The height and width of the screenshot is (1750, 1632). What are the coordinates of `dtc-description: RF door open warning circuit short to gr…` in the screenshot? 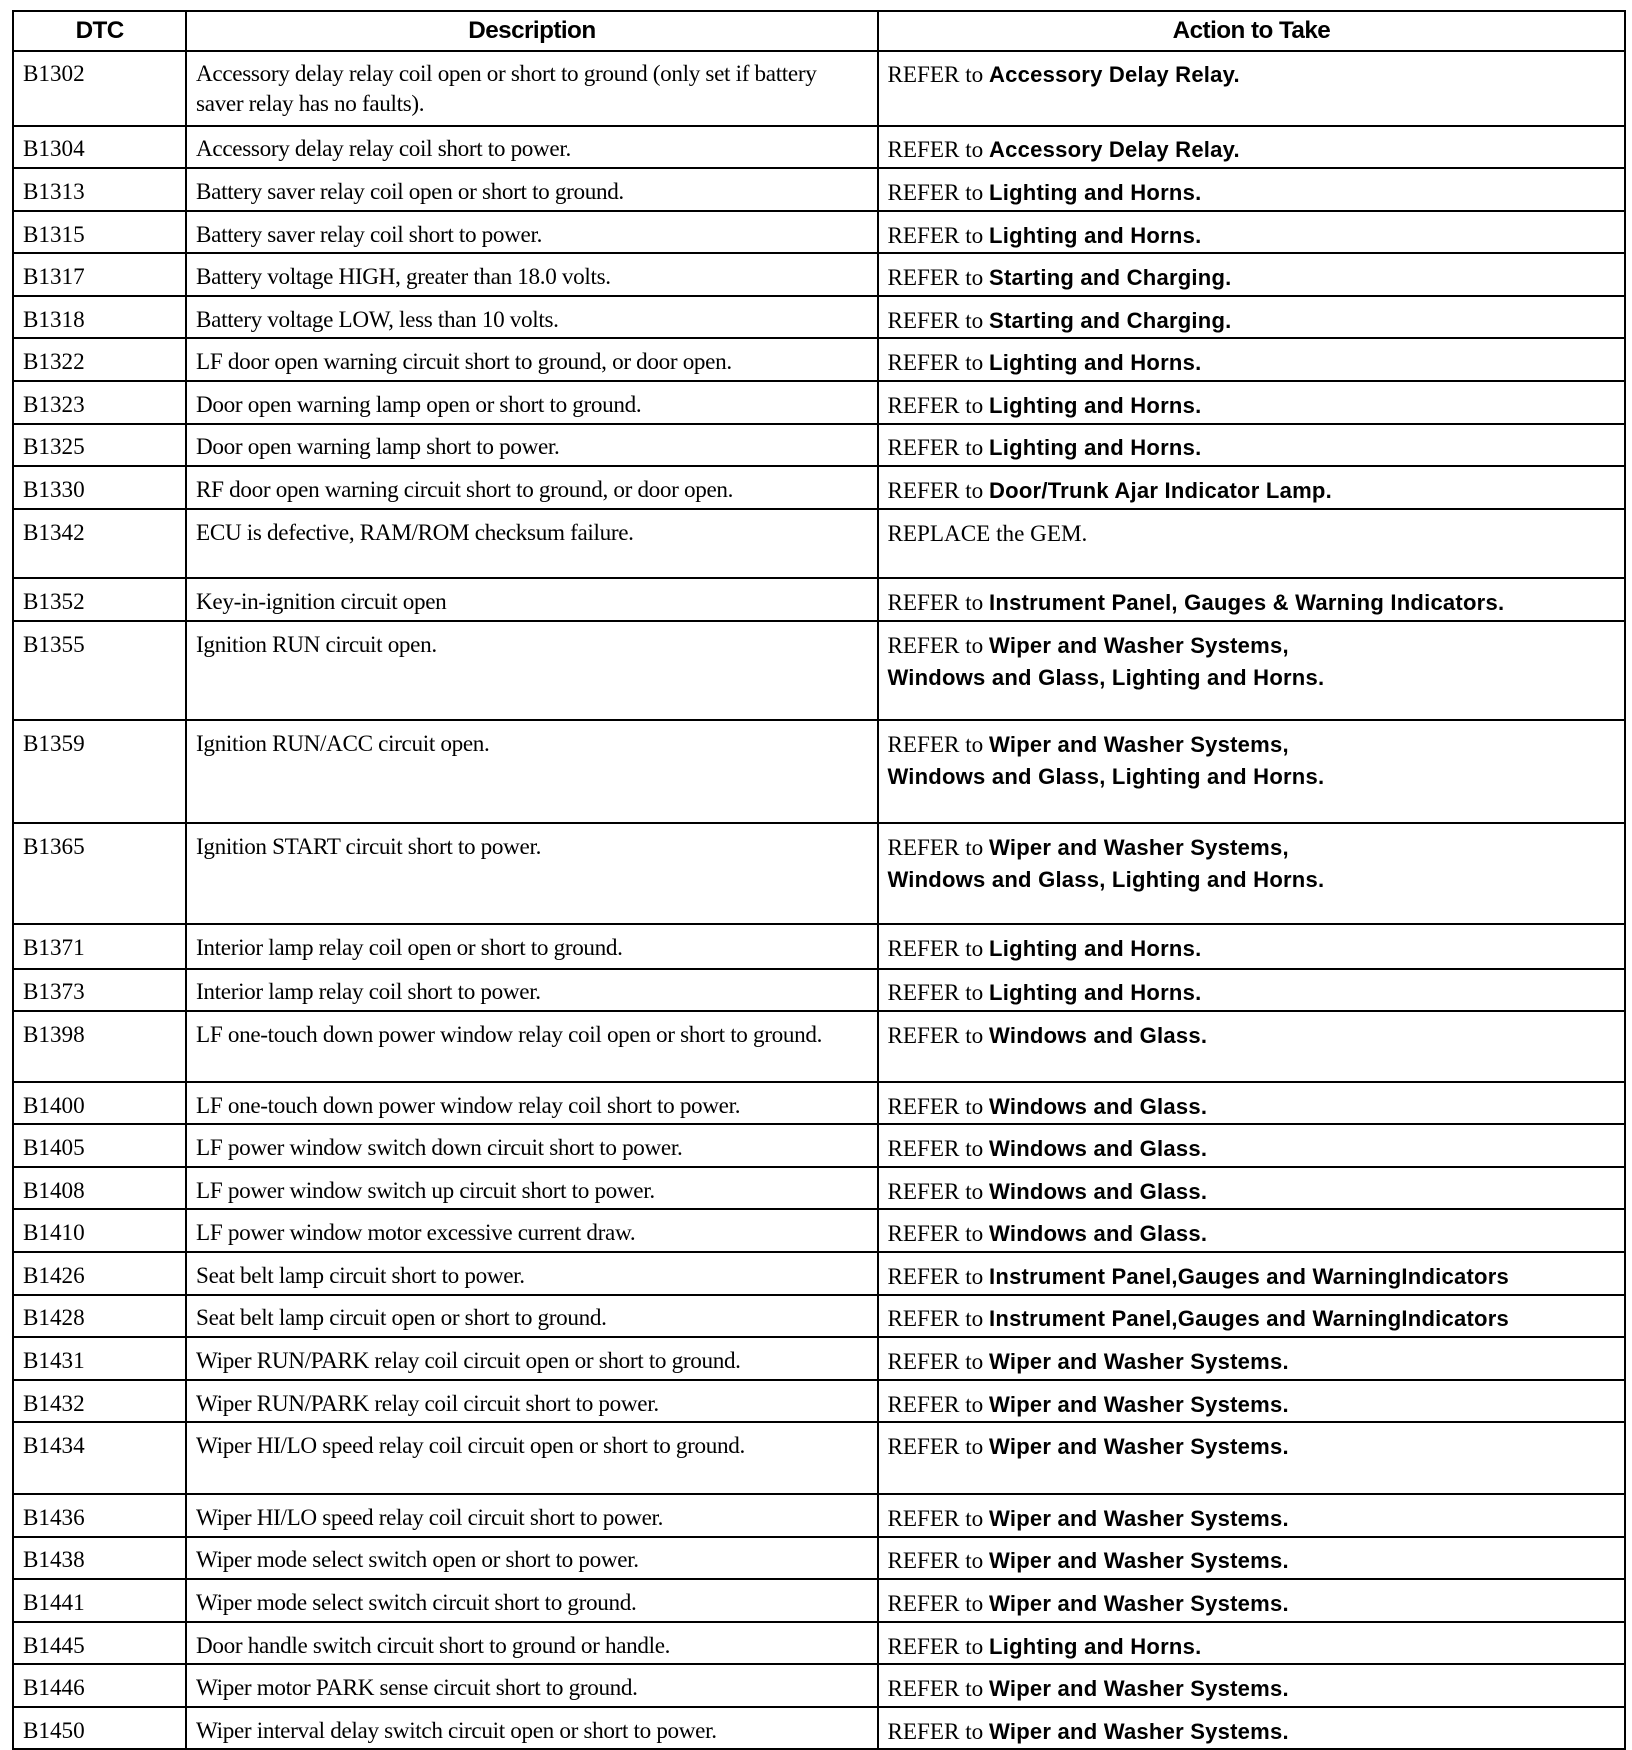 It's located at (532, 487).